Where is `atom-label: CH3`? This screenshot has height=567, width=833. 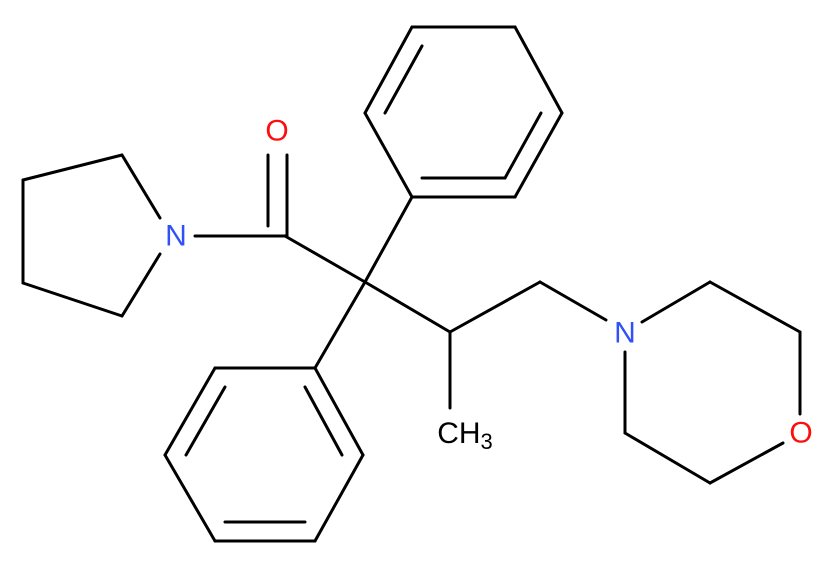
atom-label: CH3 is located at coordinates (465, 435).